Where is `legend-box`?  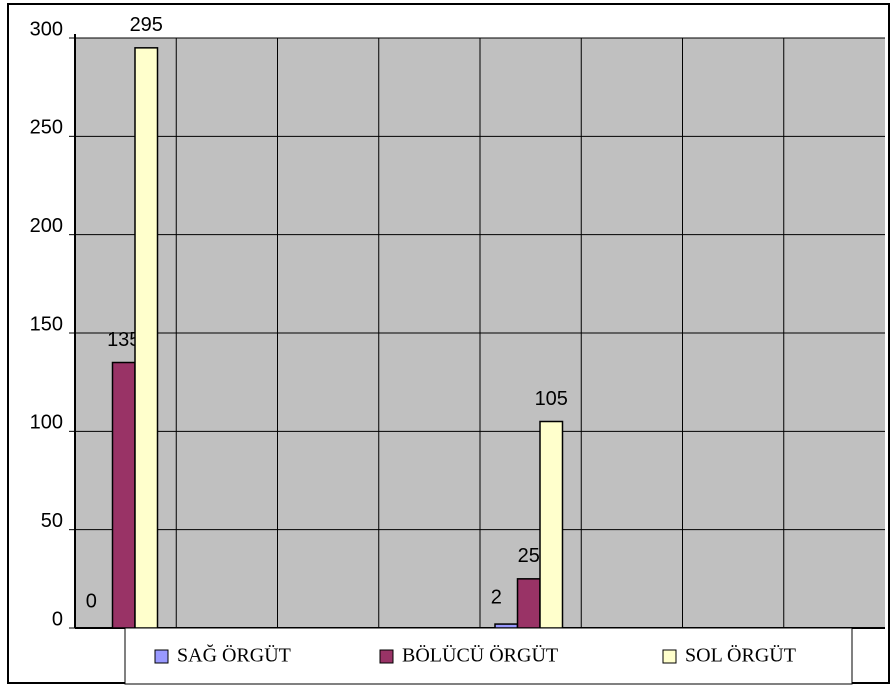
legend-box is located at coordinates (488, 656).